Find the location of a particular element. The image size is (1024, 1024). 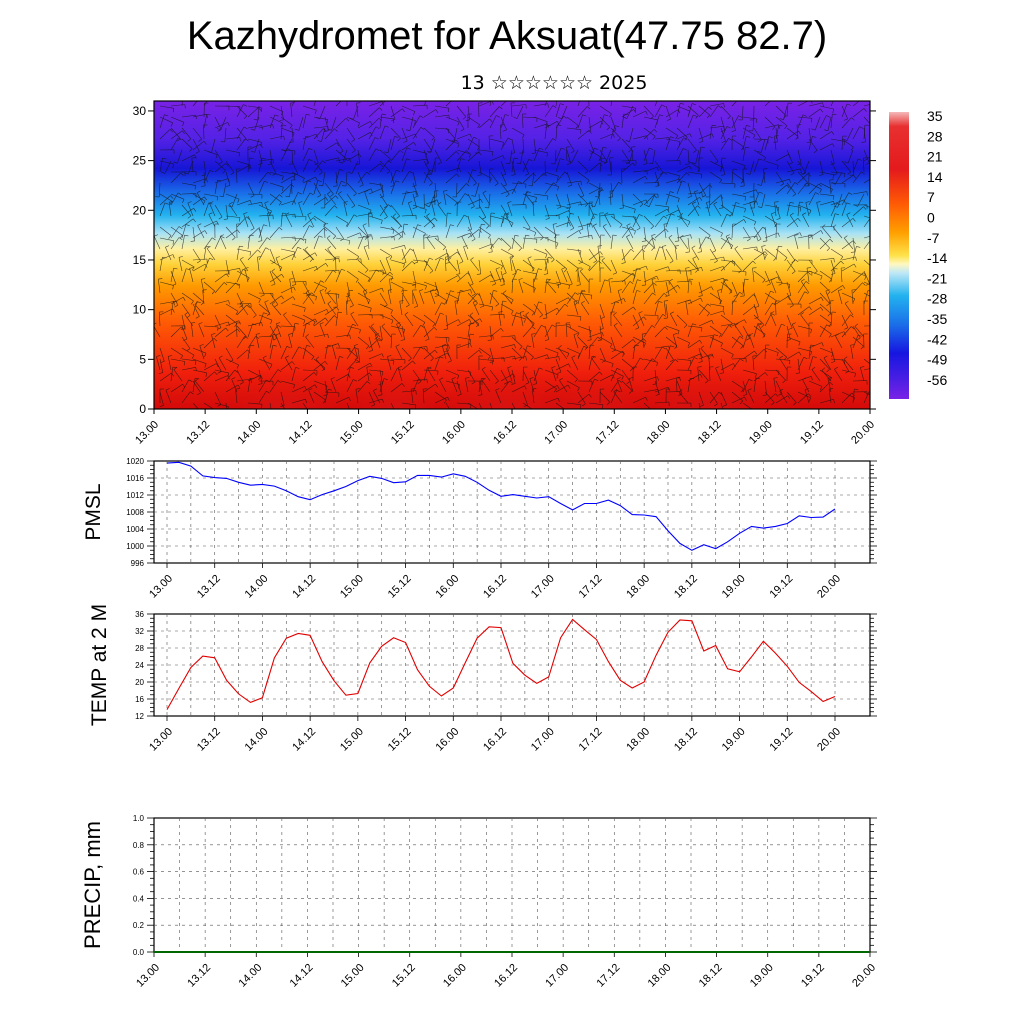

x-tick-label: 15.12 is located at coordinates (404, 976).